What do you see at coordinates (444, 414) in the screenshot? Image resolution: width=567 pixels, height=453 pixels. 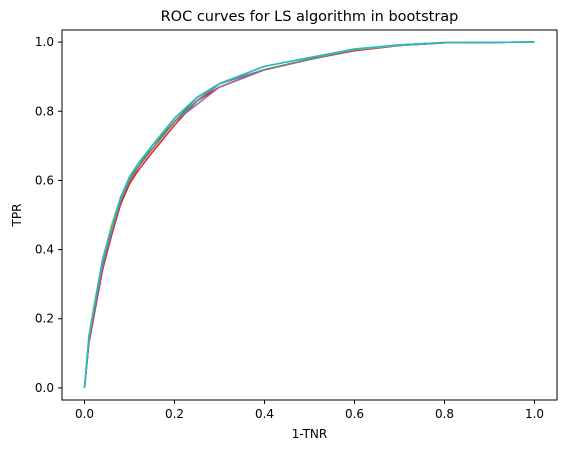 I see `x-tick-label: 0.8` at bounding box center [444, 414].